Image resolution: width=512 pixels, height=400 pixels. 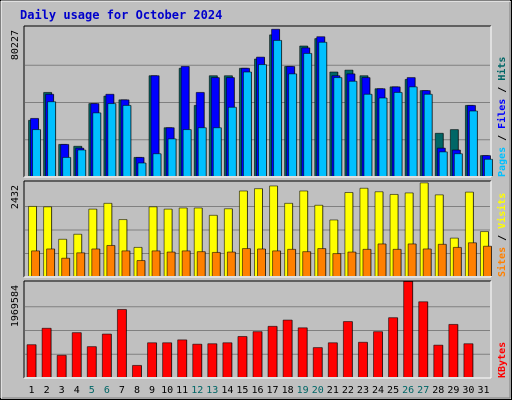 What do you see at coordinates (502, 69) in the screenshot?
I see `legend-hits: Hits` at bounding box center [502, 69].